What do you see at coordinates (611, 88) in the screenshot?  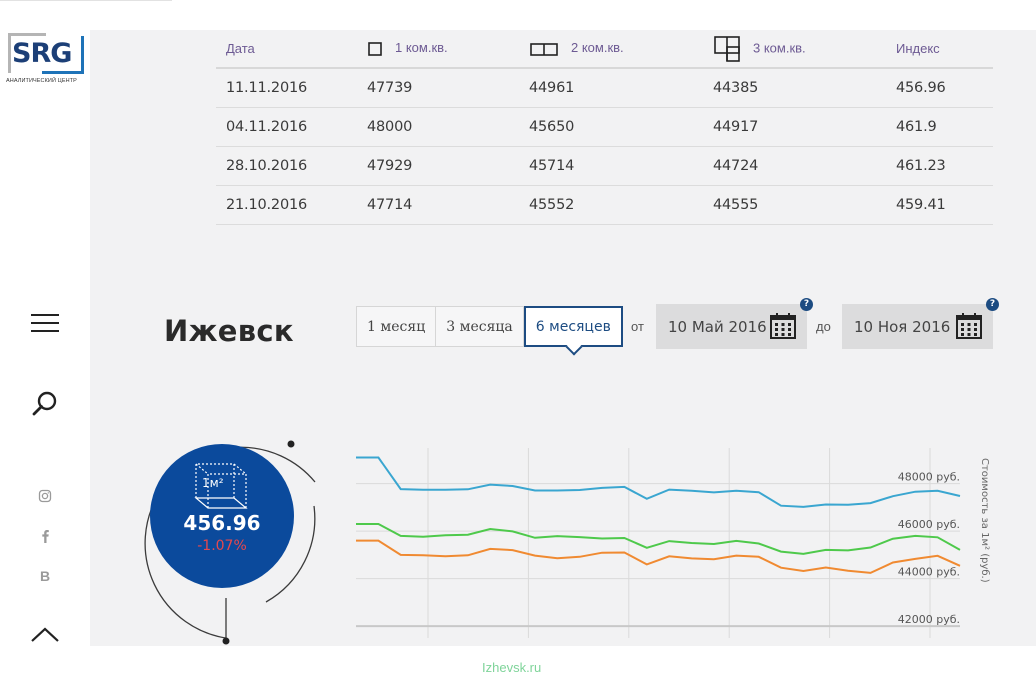 I see `table-cell-2room: 44961` at bounding box center [611, 88].